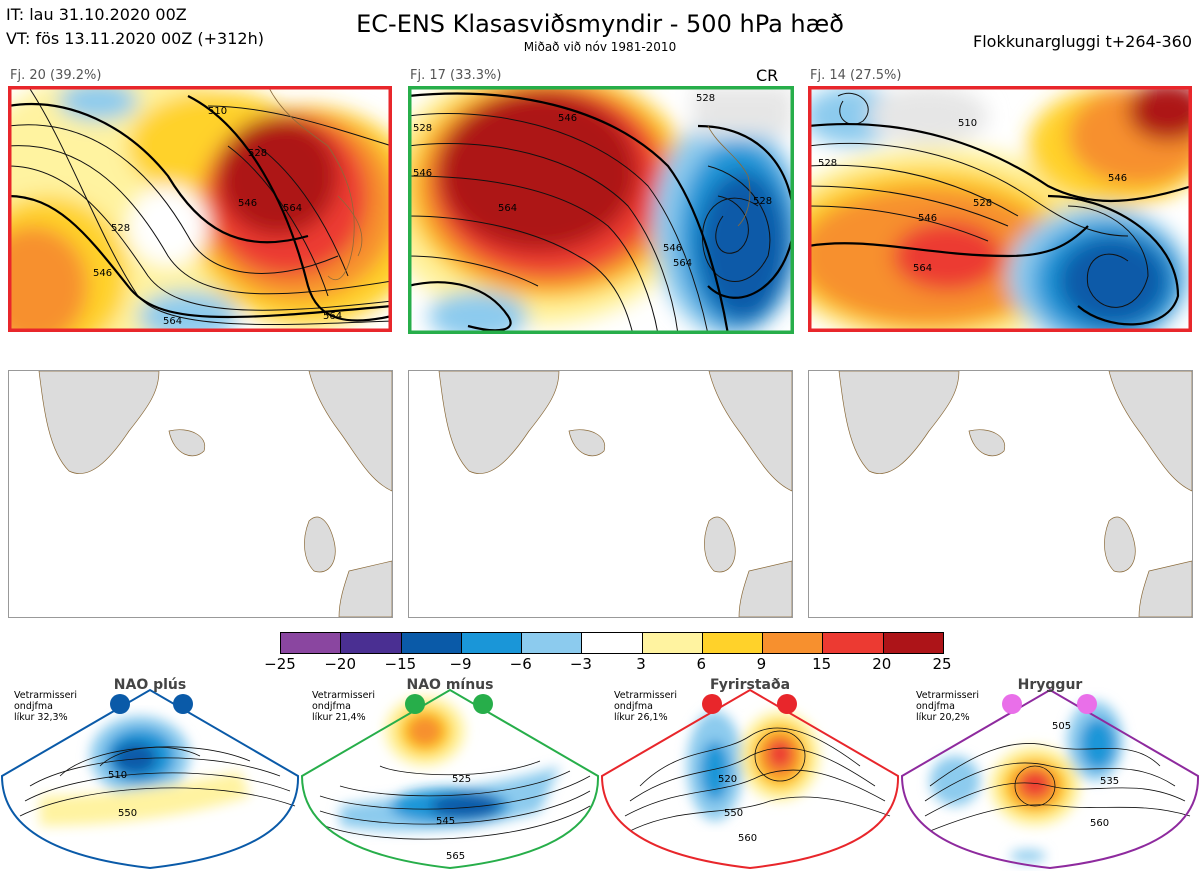 Image resolution: width=1200 pixels, height=871 pixels. I want to click on cluster-3-map: 510 528 546 564 546 528, so click(1000, 209).